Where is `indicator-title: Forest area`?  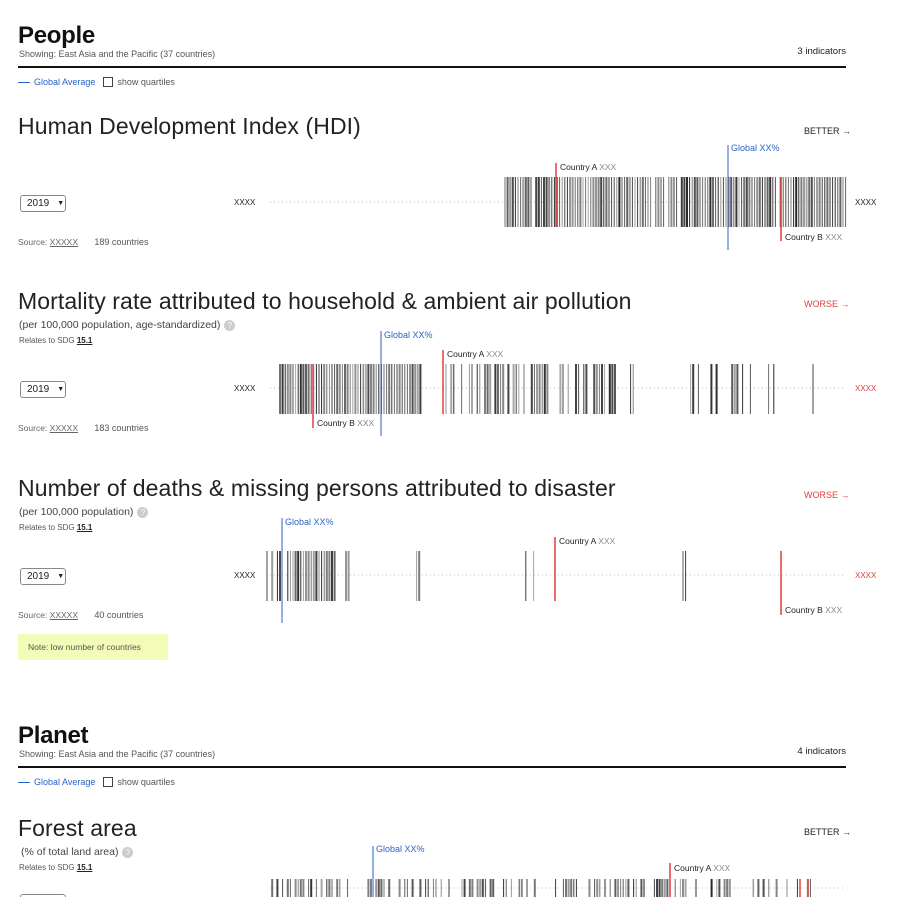 indicator-title: Forest area is located at coordinates (77, 828).